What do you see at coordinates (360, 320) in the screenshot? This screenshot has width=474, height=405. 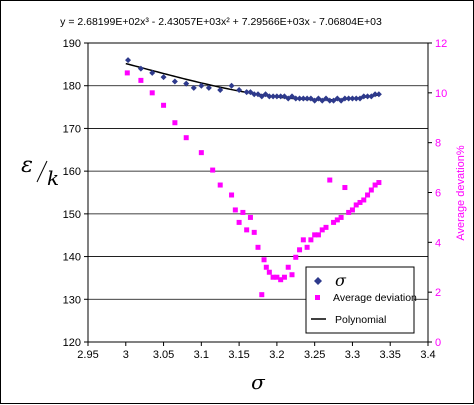 I see `legend-polynomial-label: Polynomial` at bounding box center [360, 320].